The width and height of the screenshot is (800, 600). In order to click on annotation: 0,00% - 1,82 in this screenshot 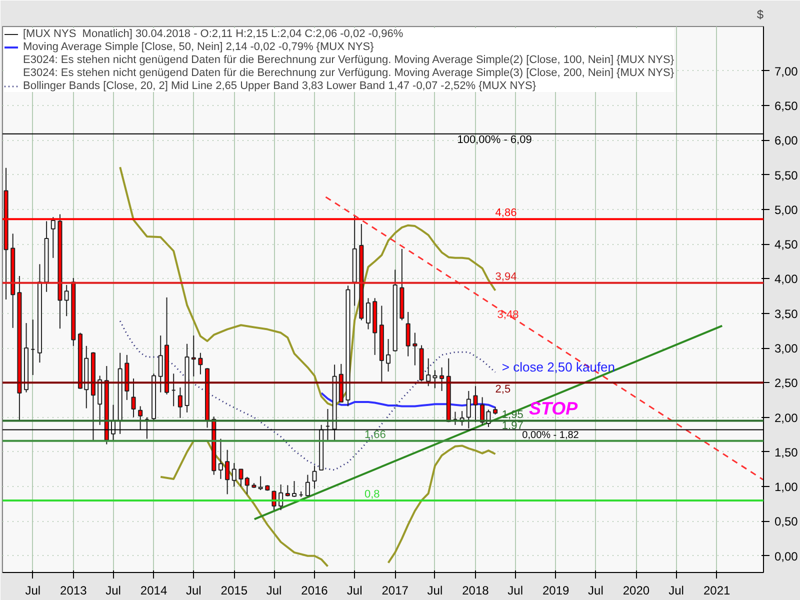, I will do `click(551, 436)`.